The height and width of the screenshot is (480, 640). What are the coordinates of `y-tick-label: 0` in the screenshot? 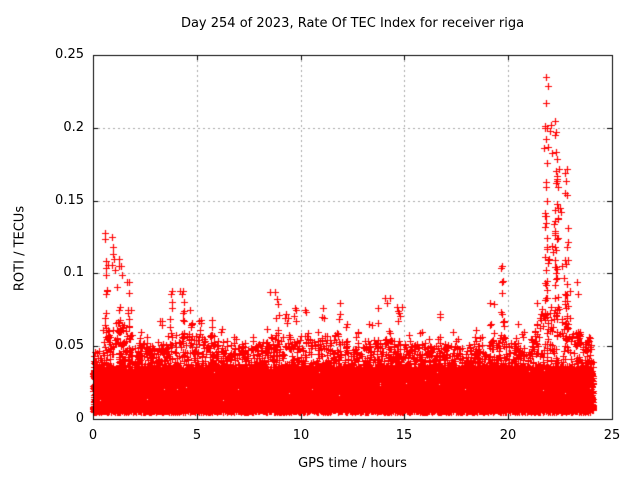 It's located at (79, 418).